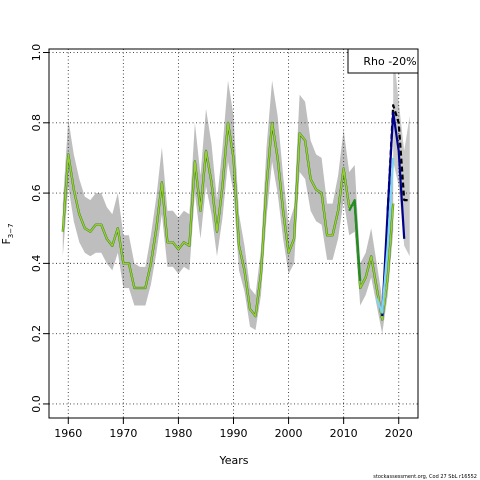 Image resolution: width=480 pixels, height=480 pixels. Describe the element at coordinates (36, 404) in the screenshot. I see `y-tick-label: 0.0` at that location.